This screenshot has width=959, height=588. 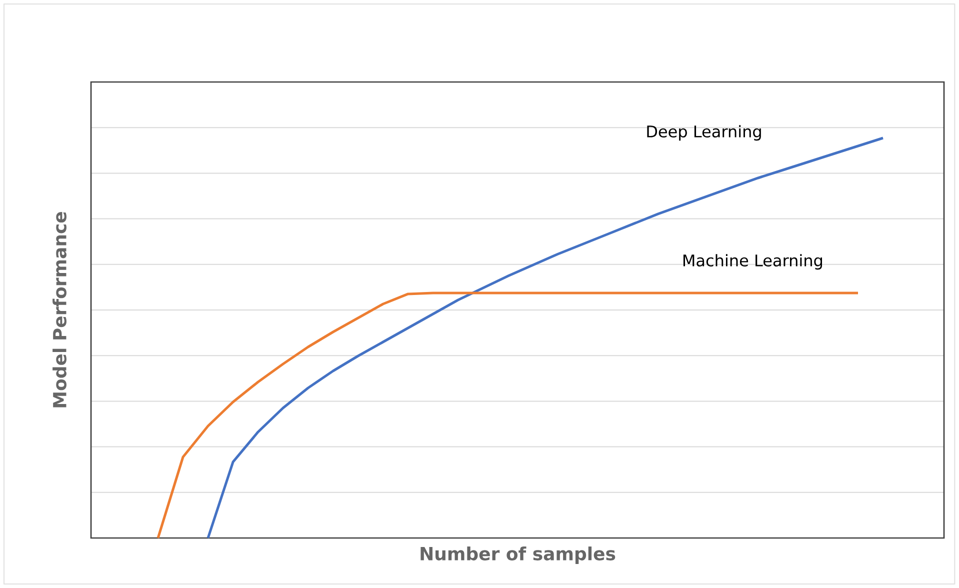 I want to click on text: Deep Learning, so click(x=704, y=133).